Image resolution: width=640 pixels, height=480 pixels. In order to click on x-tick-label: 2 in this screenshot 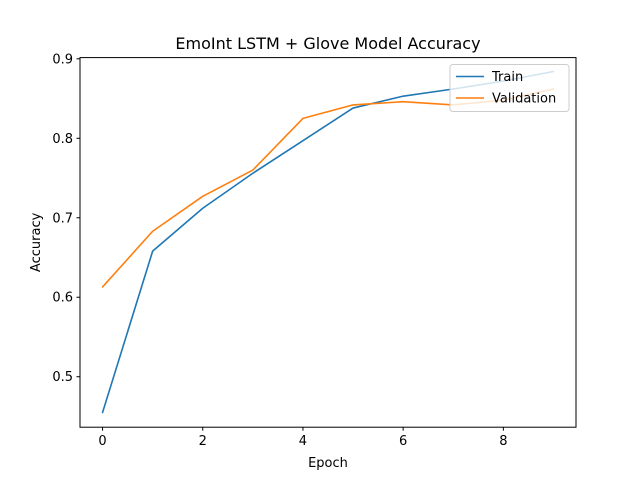, I will do `click(203, 441)`.